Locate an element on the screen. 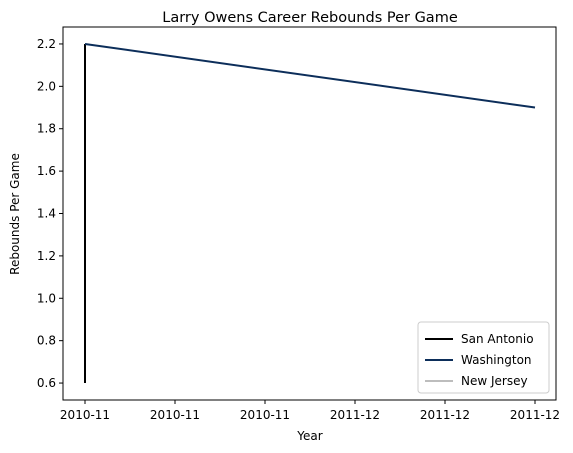 This screenshot has width=573, height=453. x-axis-title: Year is located at coordinates (309, 436).